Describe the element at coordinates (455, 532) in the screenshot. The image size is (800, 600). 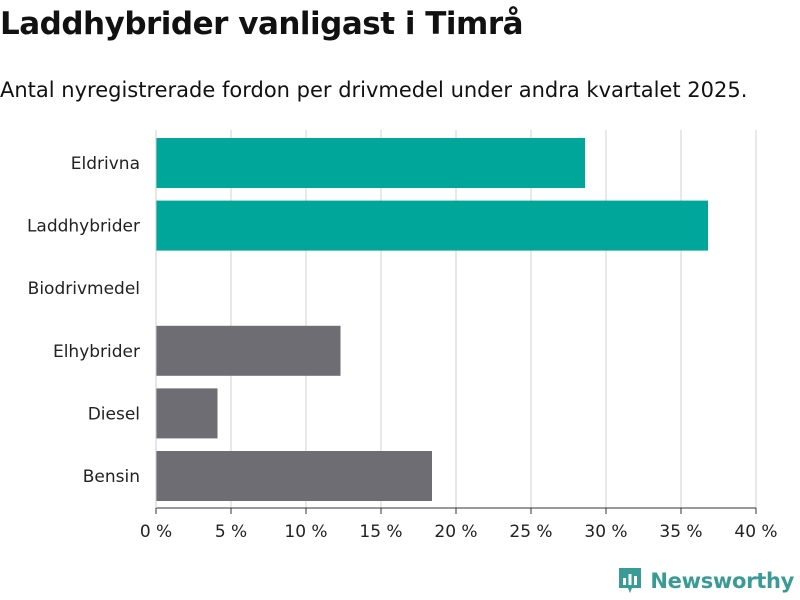
I see `x-tick-label: 20 %` at that location.